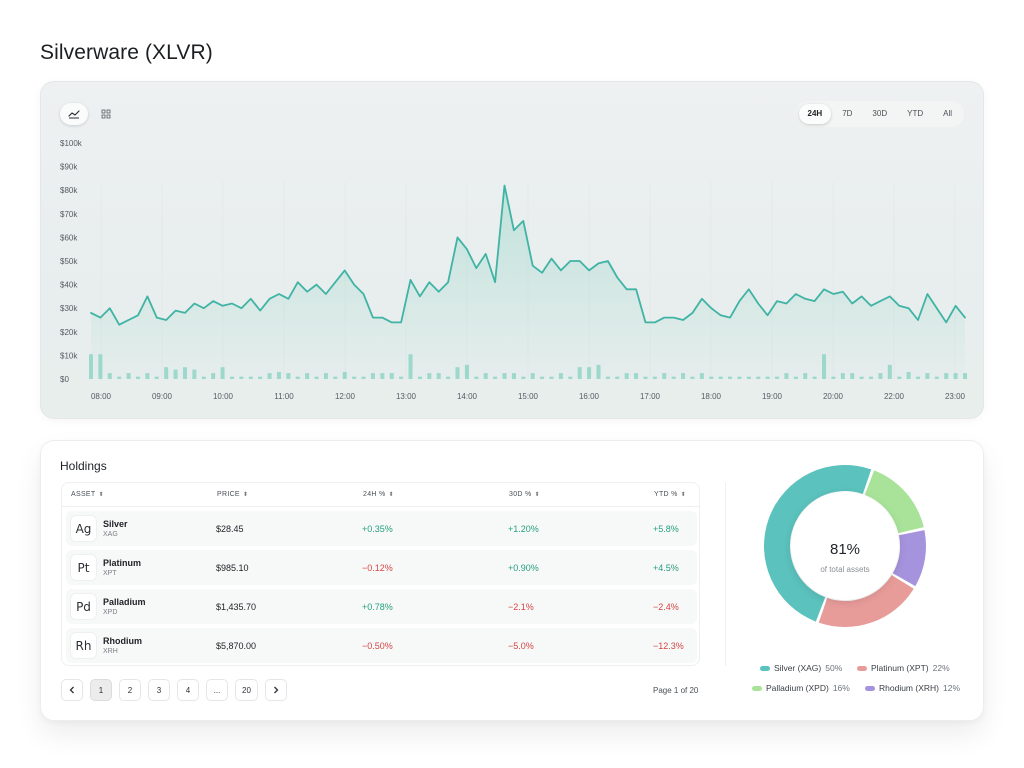 This screenshot has width=1024, height=768. What do you see at coordinates (847, 113) in the screenshot?
I see `range-tab-7d: 7D` at bounding box center [847, 113].